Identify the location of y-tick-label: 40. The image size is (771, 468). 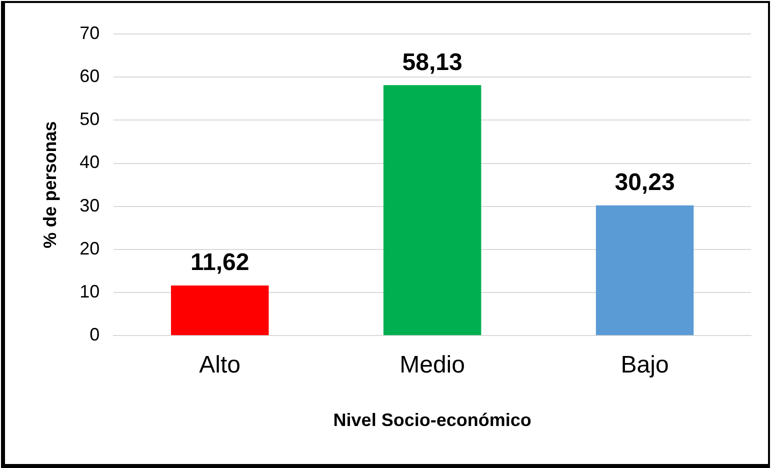
(90, 162).